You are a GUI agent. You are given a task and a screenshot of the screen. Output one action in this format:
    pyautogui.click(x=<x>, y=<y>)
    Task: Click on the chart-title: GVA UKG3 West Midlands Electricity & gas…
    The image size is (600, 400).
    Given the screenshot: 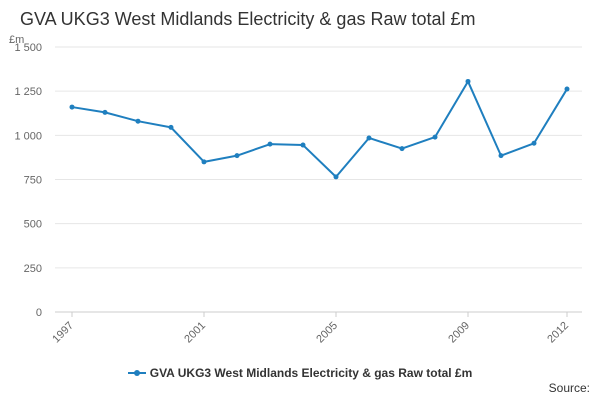 What is the action you would take?
    pyautogui.click(x=248, y=19)
    